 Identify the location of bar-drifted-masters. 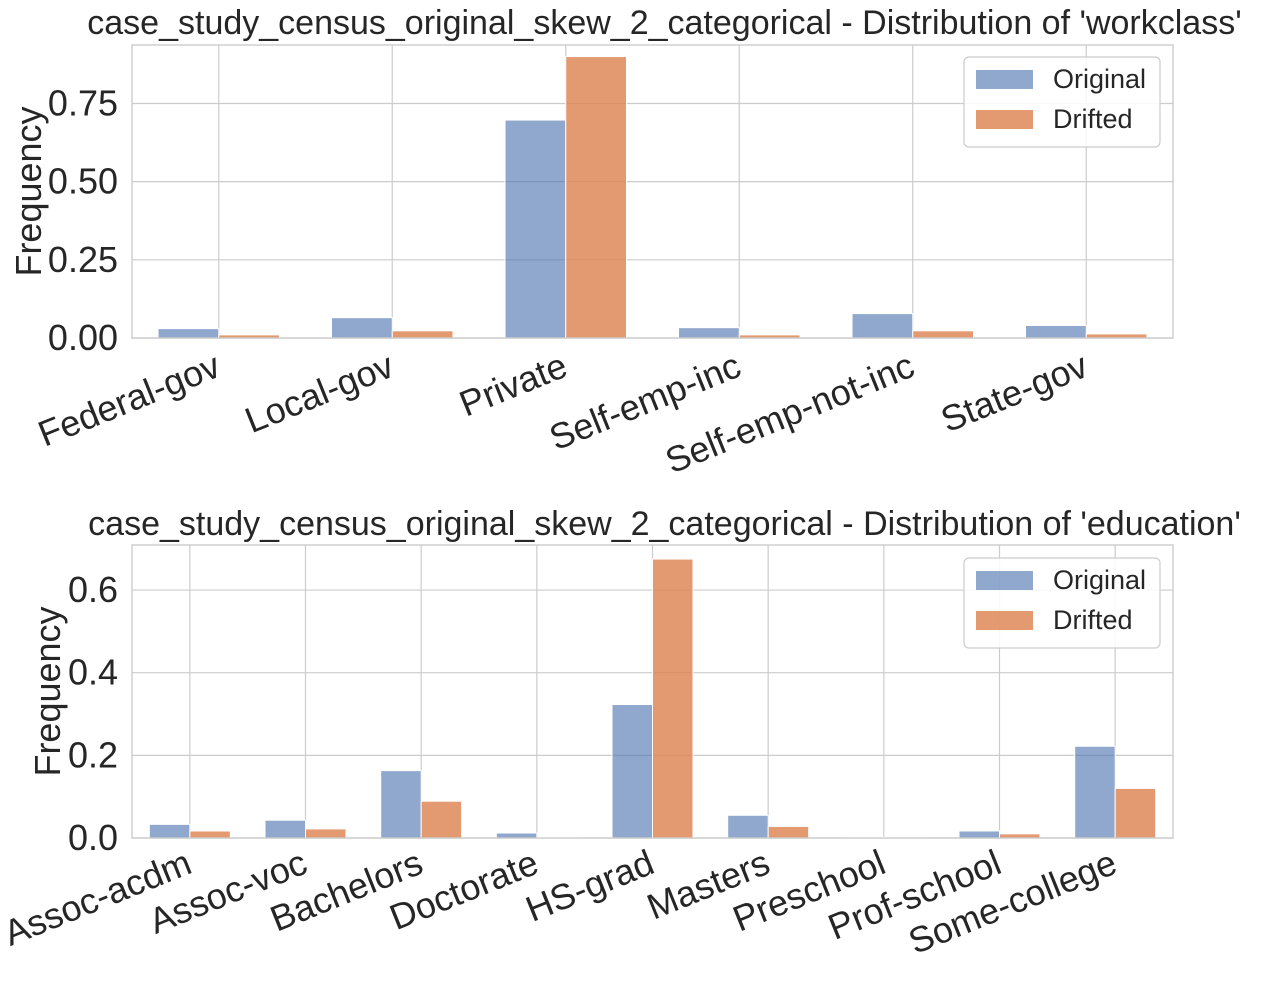
(788, 832).